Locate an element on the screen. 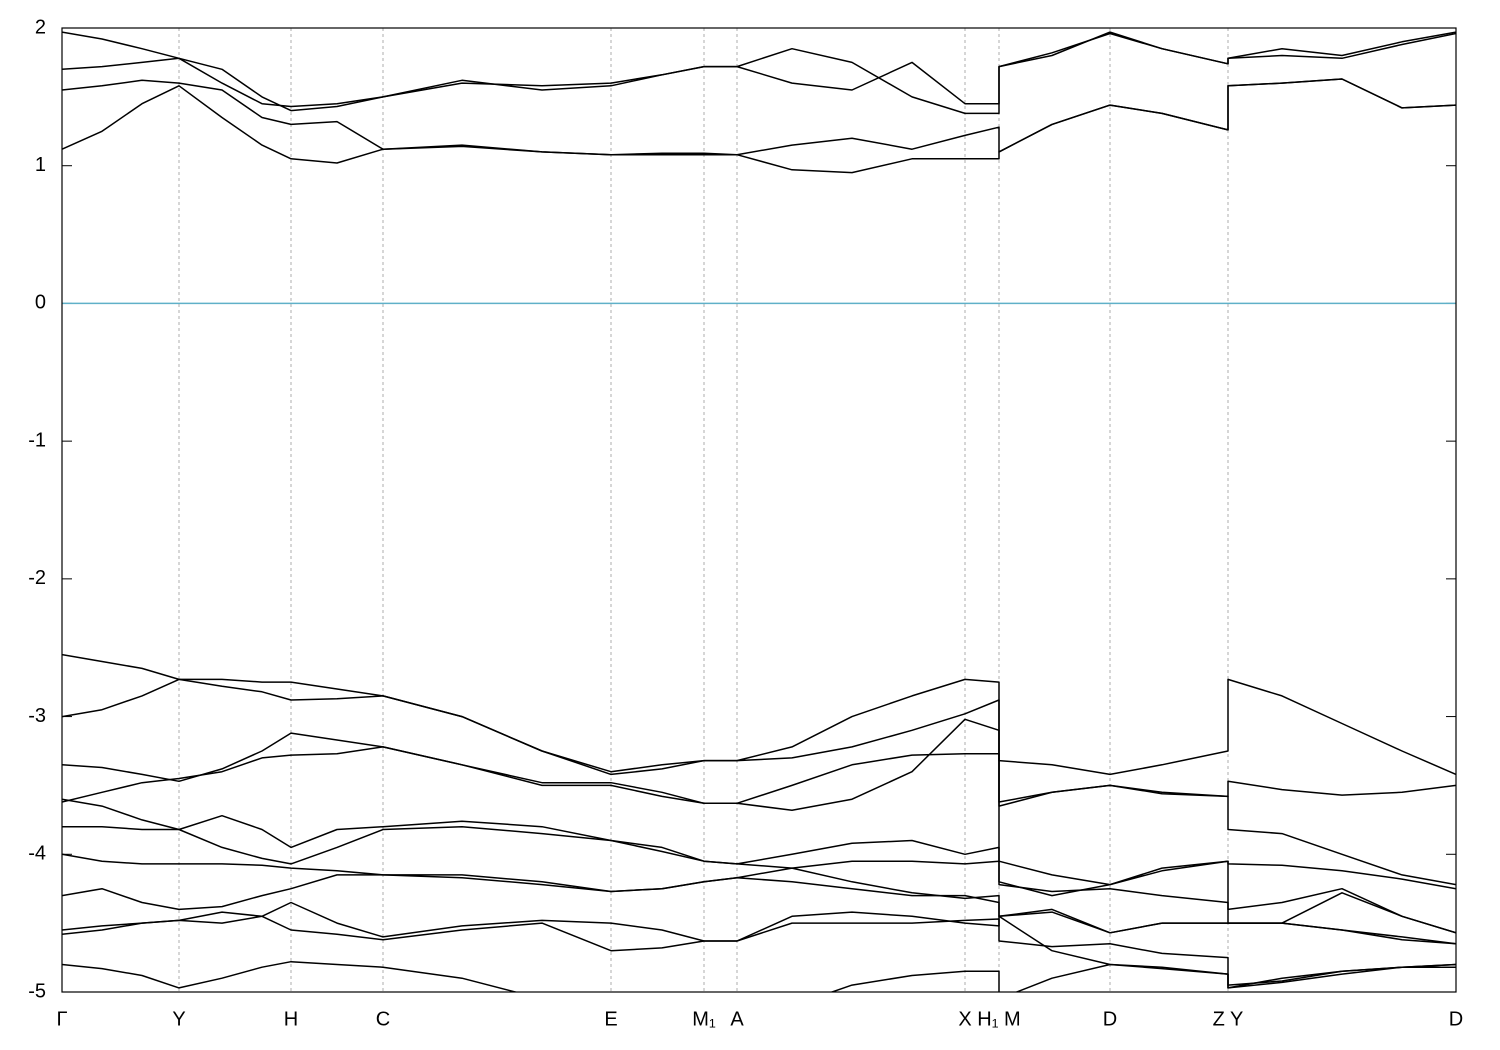 Image resolution: width=1500 pixels, height=1050 pixels. x-tick-label: H₁ M is located at coordinates (998, 1019).